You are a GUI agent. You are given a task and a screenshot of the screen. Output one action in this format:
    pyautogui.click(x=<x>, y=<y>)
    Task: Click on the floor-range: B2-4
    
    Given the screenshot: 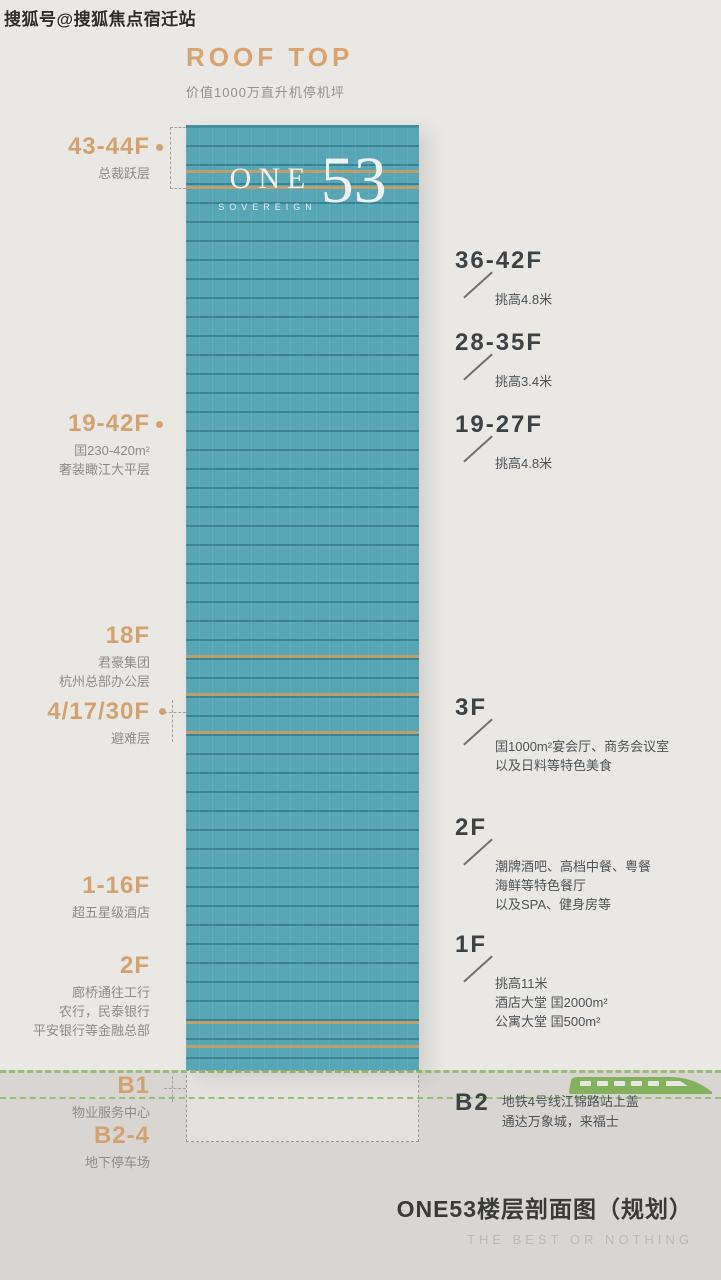 What is the action you would take?
    pyautogui.click(x=121, y=1135)
    